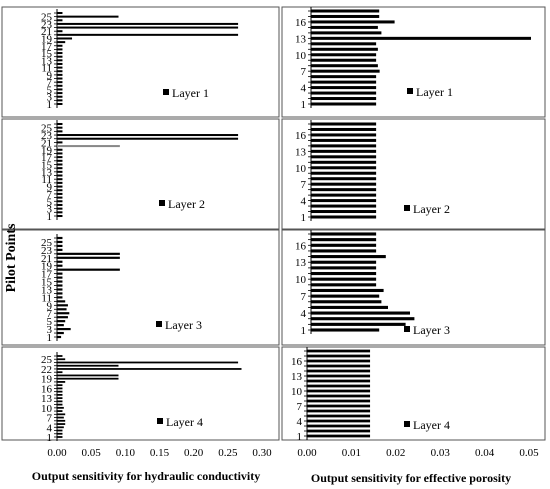 Image resolution: width=550 pixels, height=489 pixels. I want to click on left-x-axis-ticks: 0.00 0.05 0.10 0.15 0.20 0.25 0.30, so click(159, 453).